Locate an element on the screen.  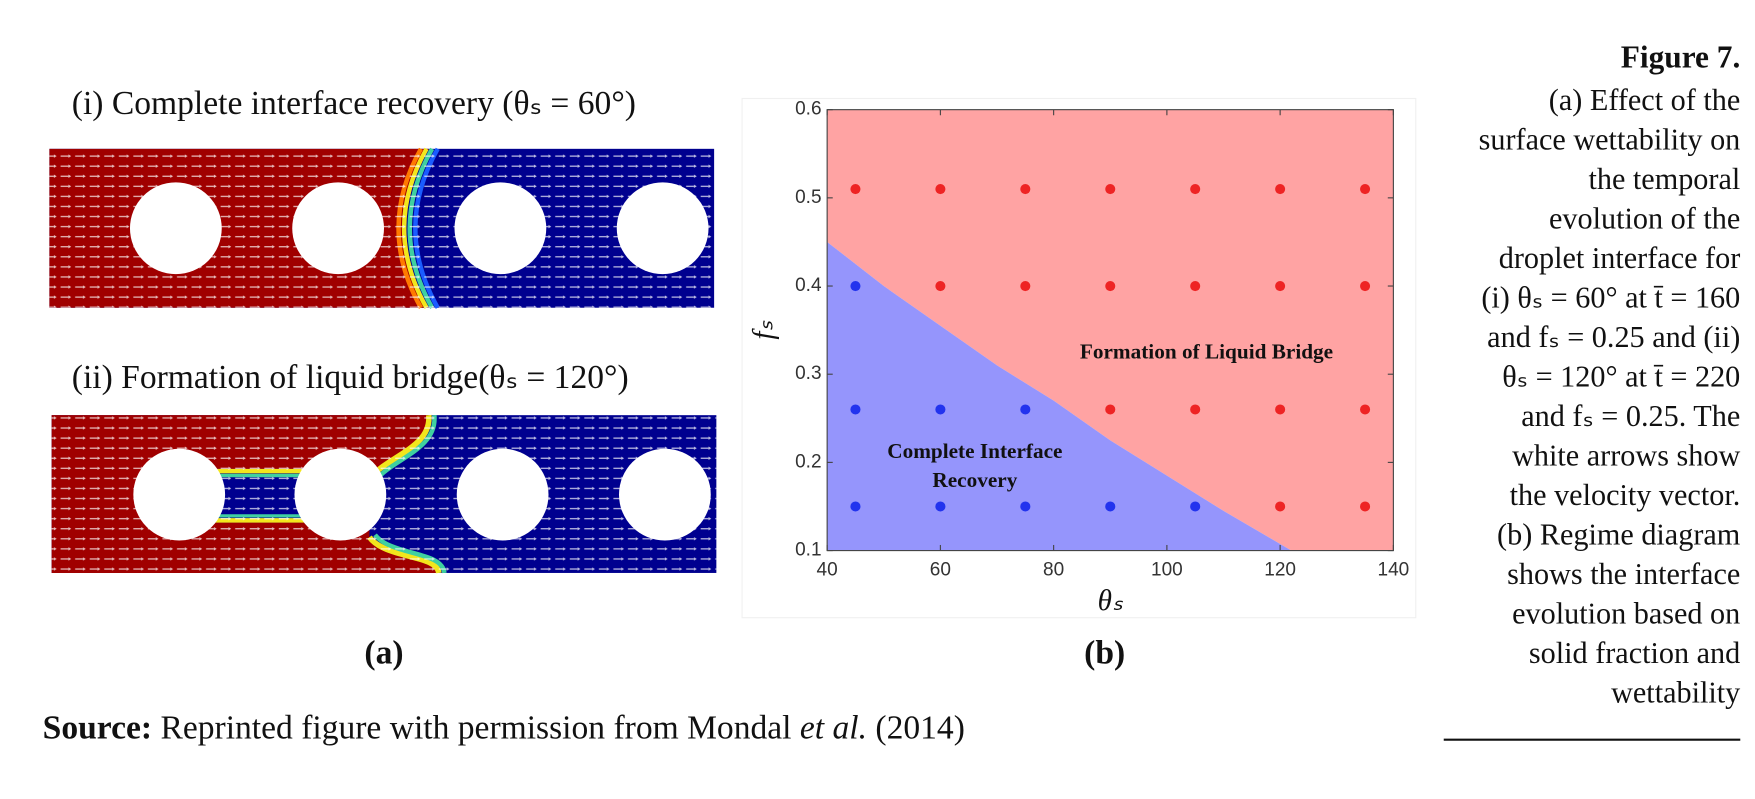
caption-title: Figure 7. is located at coordinates (1681, 57).